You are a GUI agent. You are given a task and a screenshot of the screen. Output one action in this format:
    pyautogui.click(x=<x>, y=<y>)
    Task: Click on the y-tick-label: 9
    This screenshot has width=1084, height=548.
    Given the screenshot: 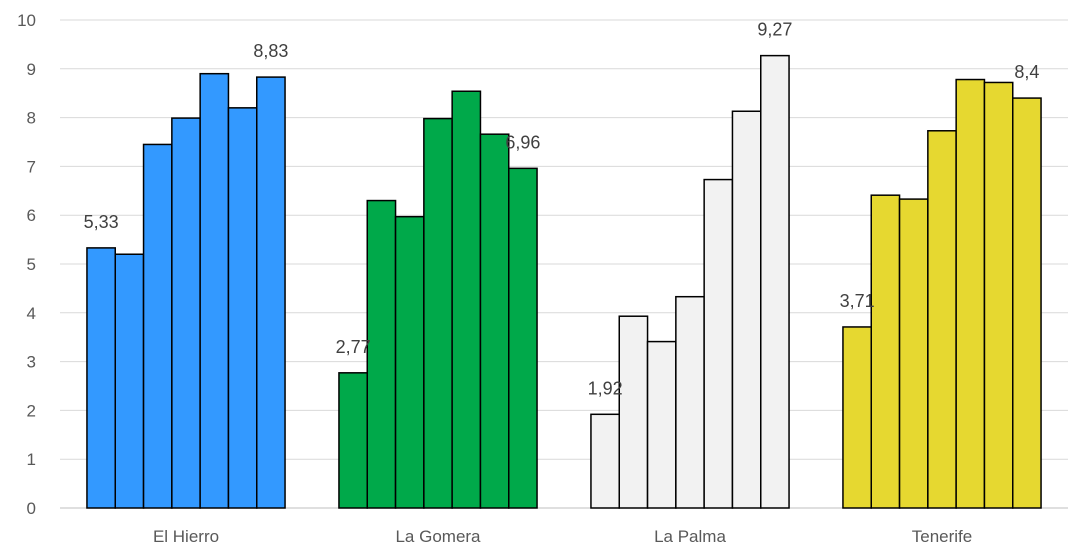 What is the action you would take?
    pyautogui.click(x=31, y=69)
    